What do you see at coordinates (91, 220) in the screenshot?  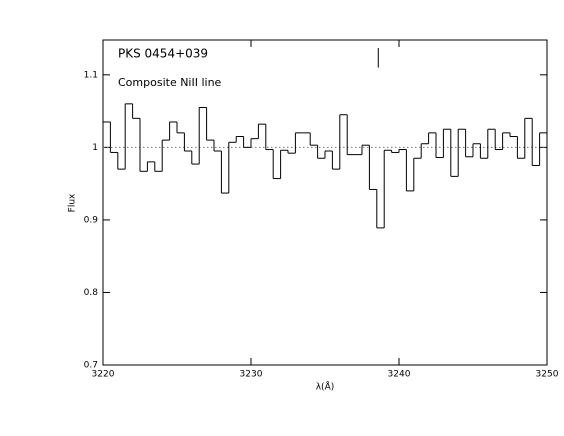 I see `y-tick-label: 0.9` at bounding box center [91, 220].